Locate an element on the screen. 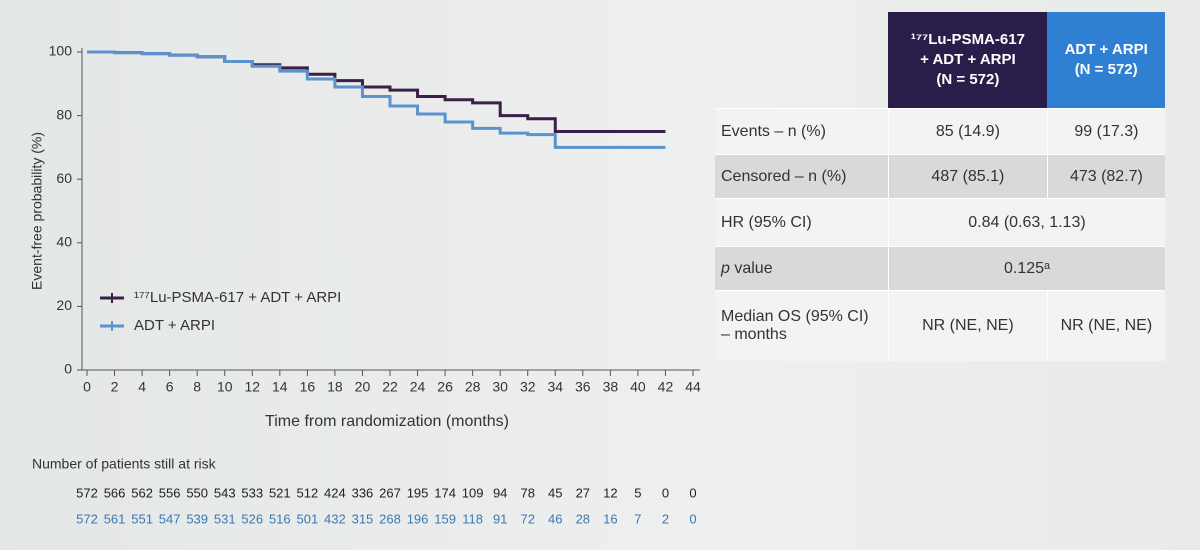 The image size is (1200, 550). x-tick-label: 0 is located at coordinates (87, 387).